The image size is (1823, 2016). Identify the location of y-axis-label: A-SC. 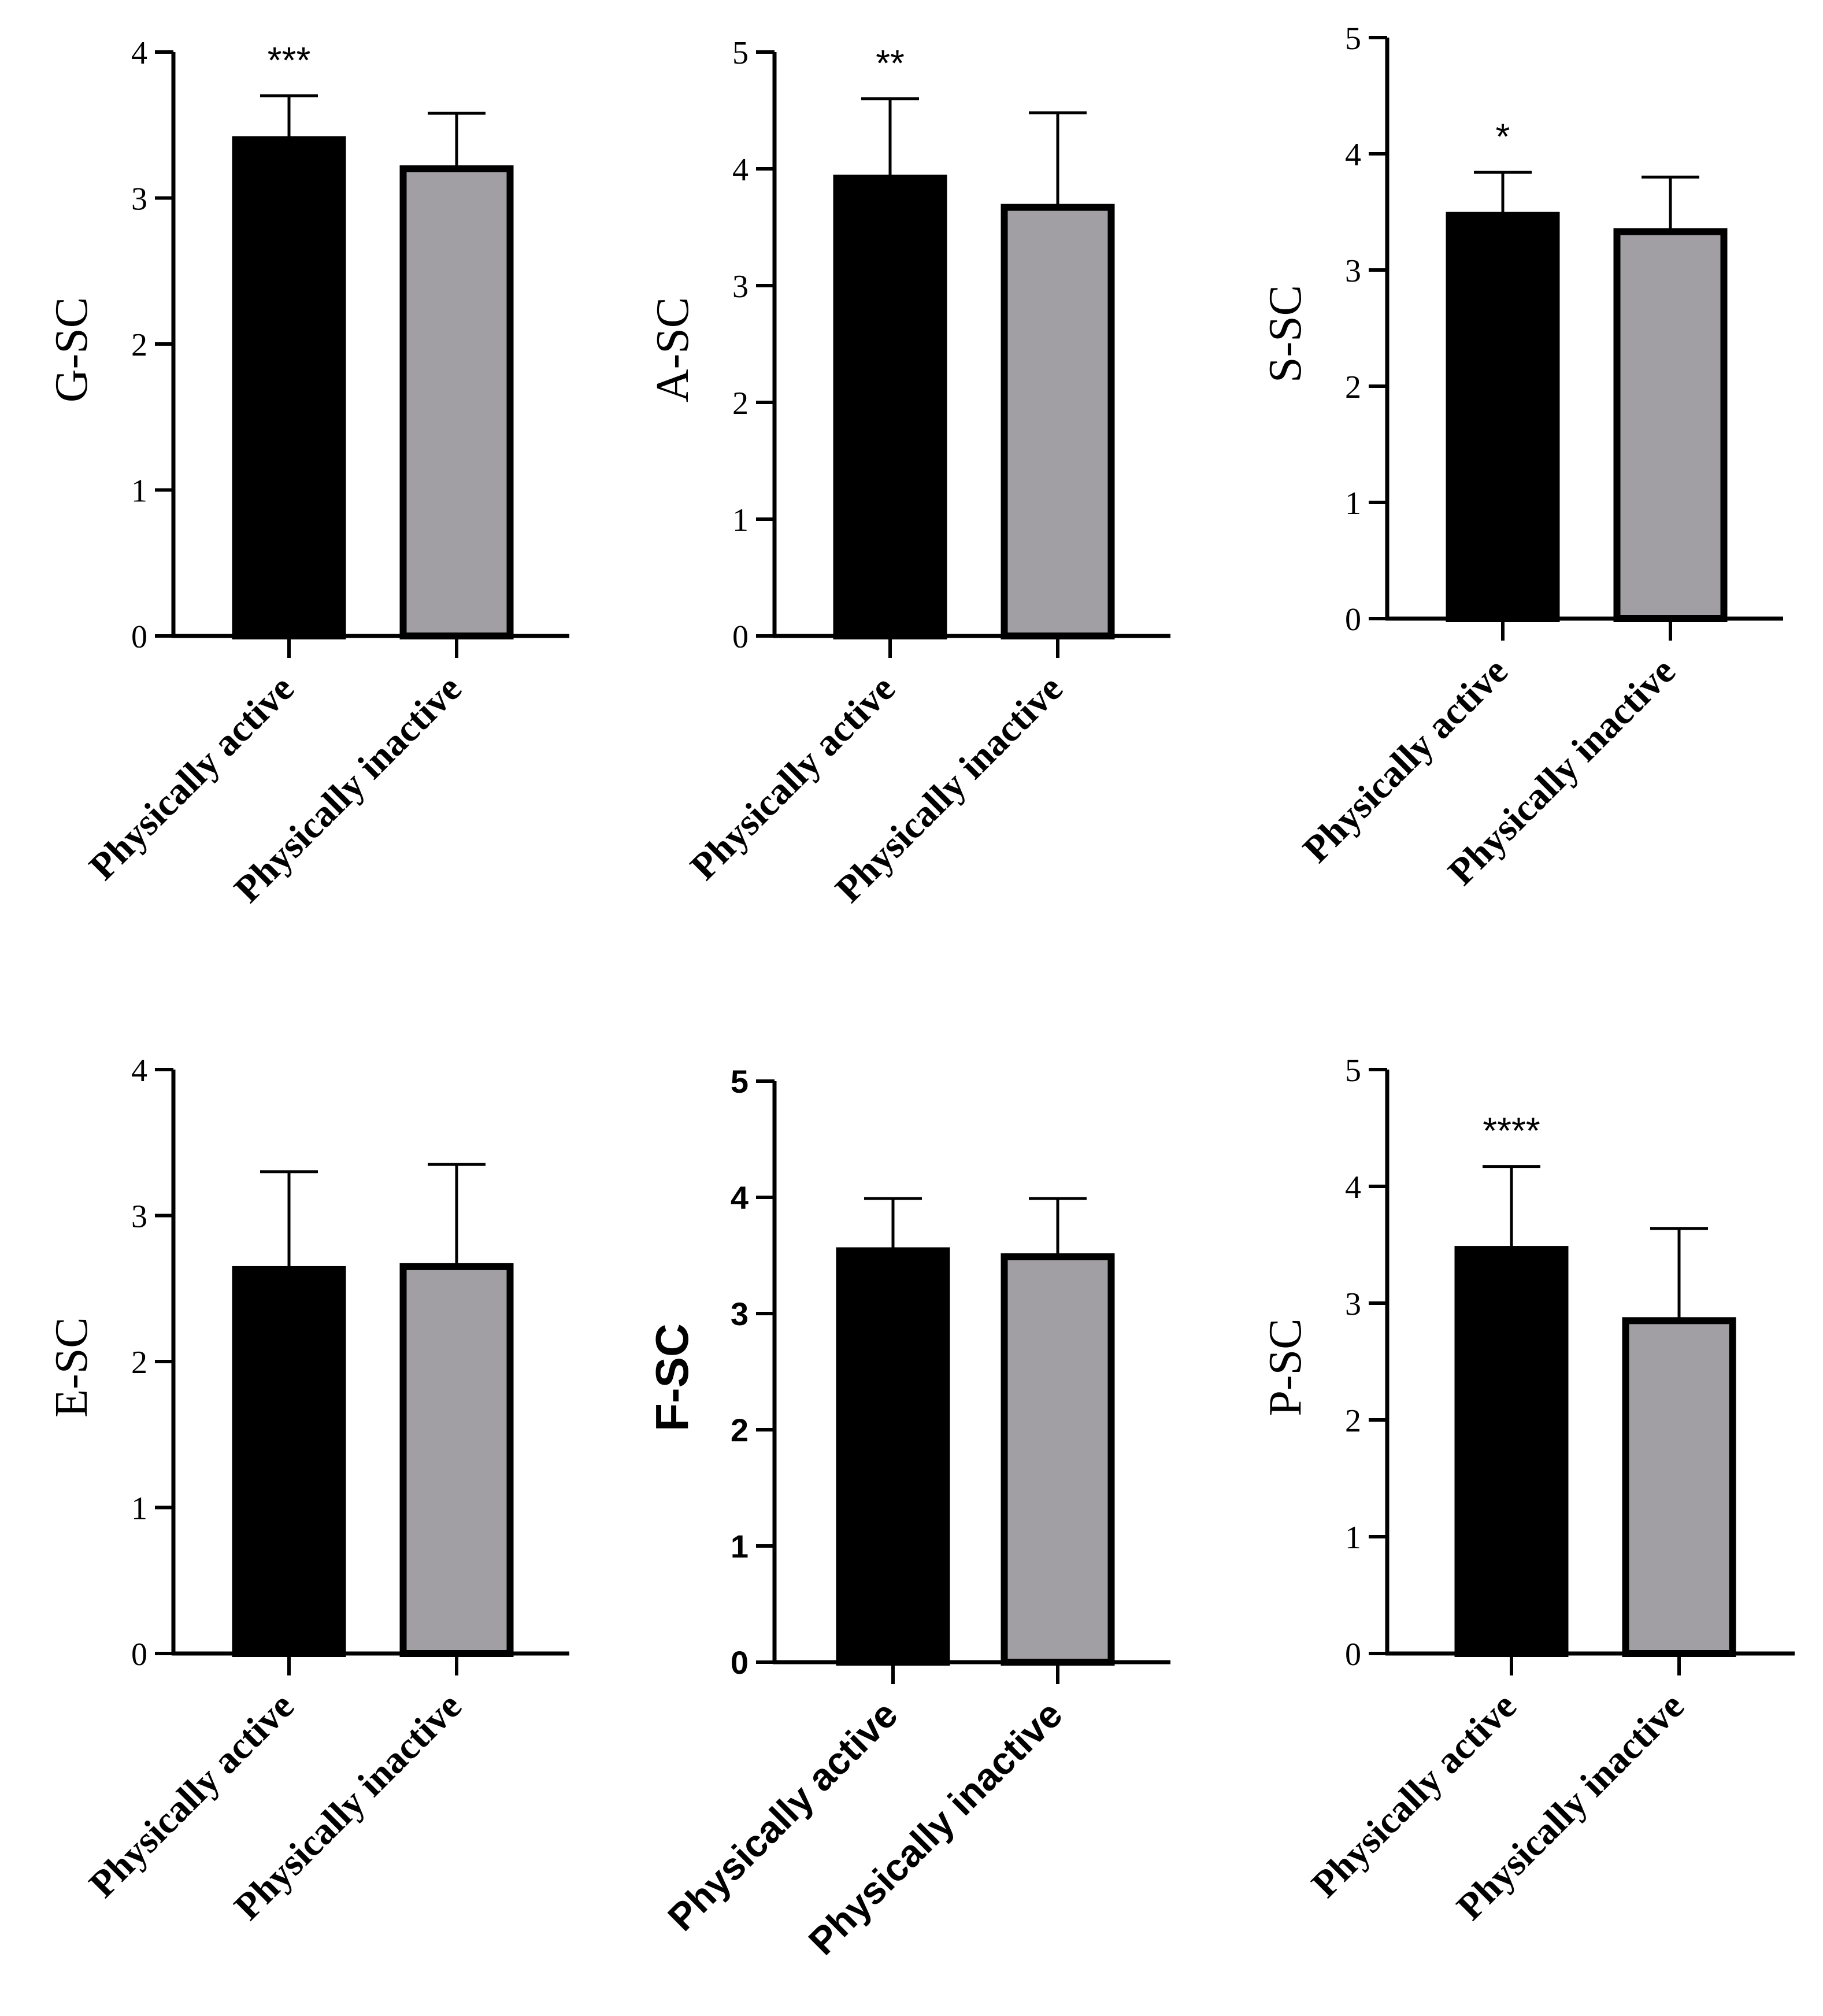
(673, 349).